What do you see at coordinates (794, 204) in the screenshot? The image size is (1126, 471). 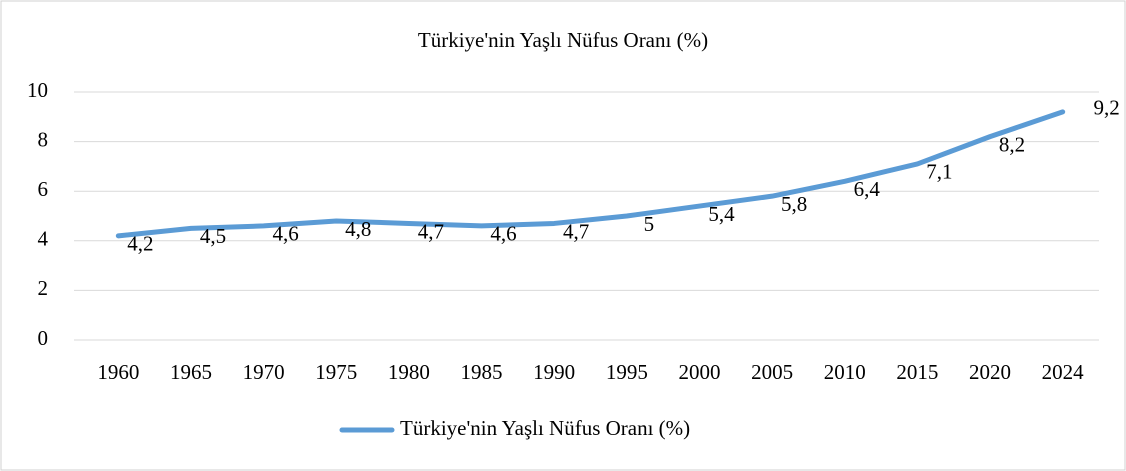 I see `data-label: 5,8` at bounding box center [794, 204].